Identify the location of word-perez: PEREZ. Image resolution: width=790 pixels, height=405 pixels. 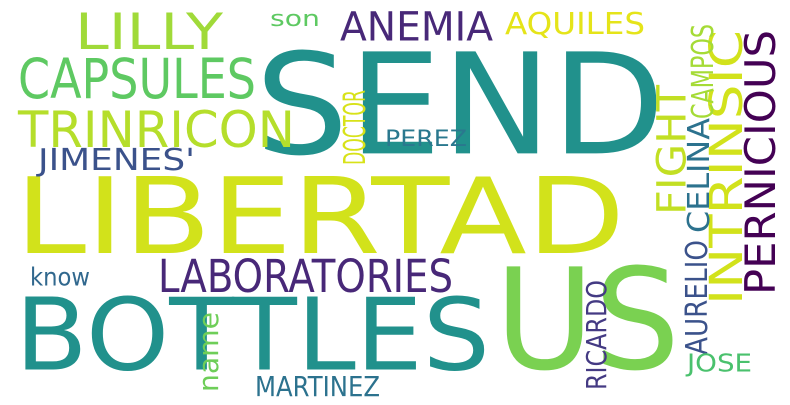
(426, 138).